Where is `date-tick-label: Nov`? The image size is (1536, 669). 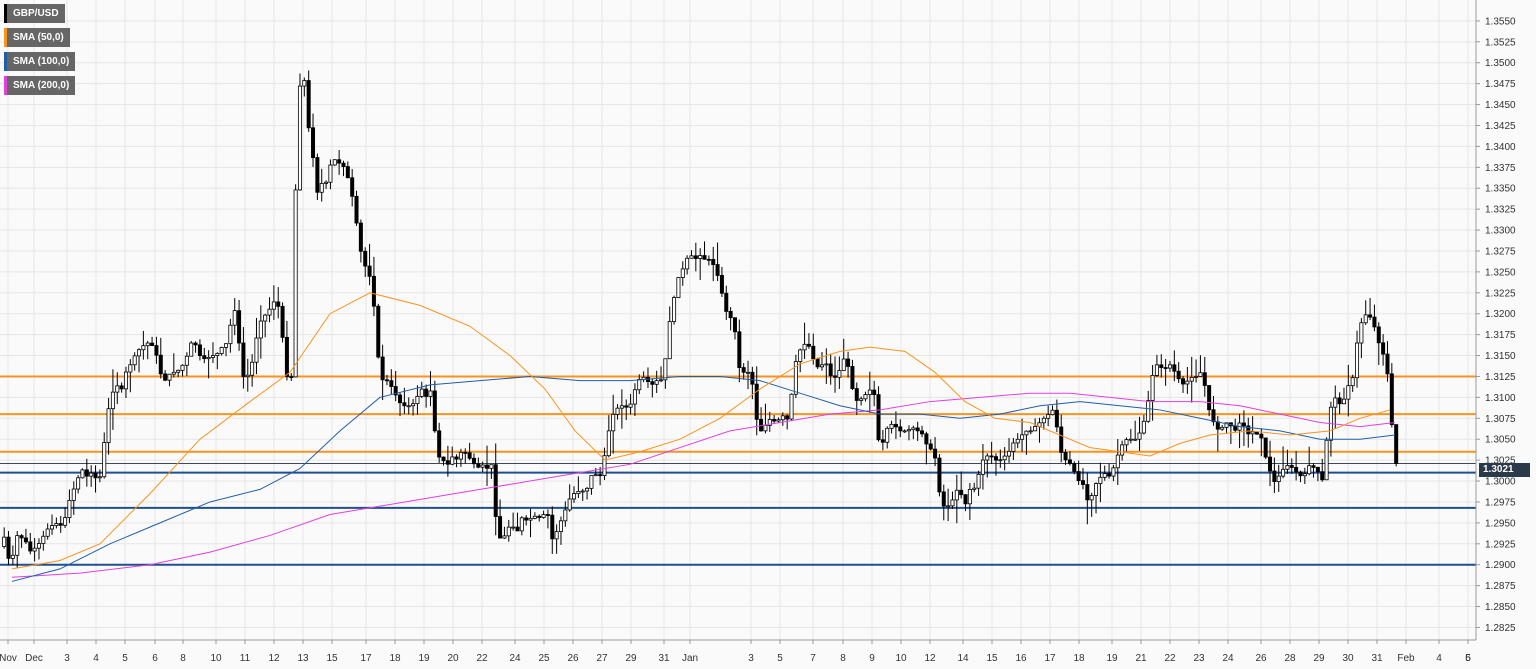
date-tick-label: Nov is located at coordinates (8, 658).